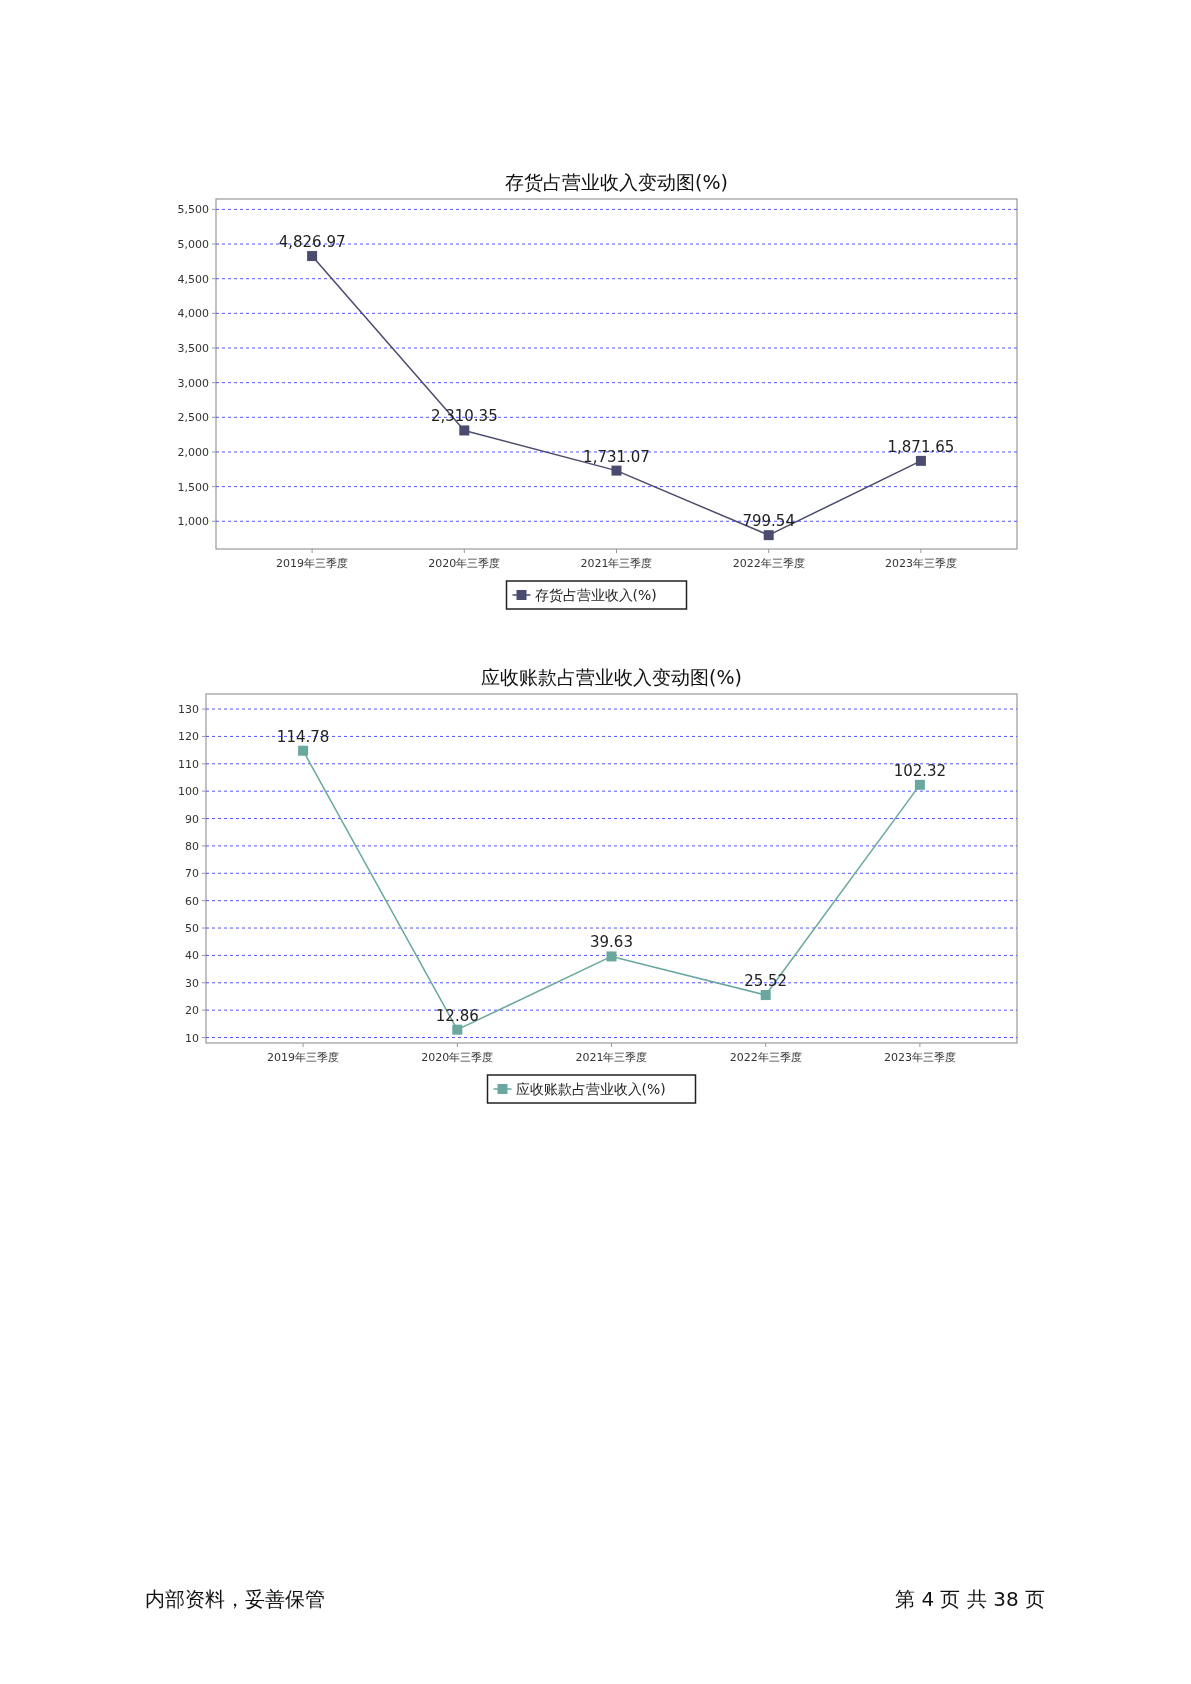 This screenshot has width=1191, height=1684. Describe the element at coordinates (193, 522) in the screenshot. I see `y-tick-label: 1,000` at that location.